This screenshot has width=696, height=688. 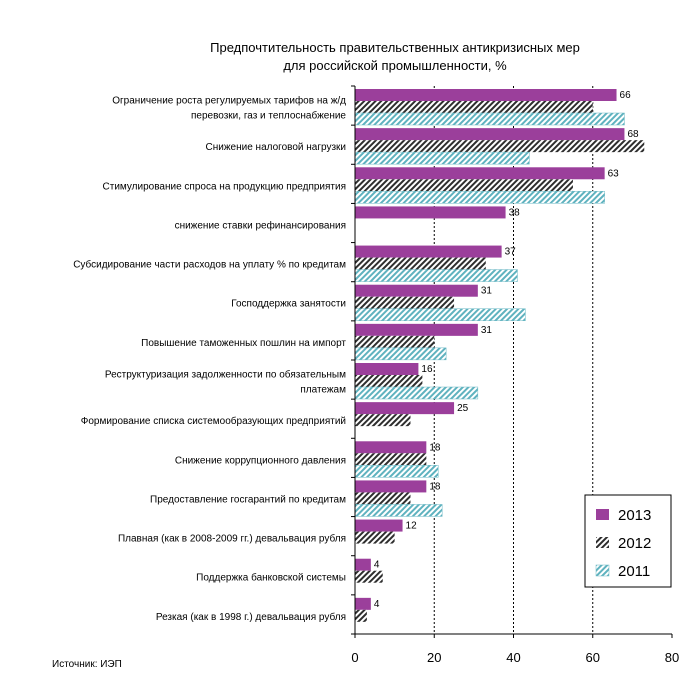 I want to click on legend-label-2012: 2012, so click(x=634, y=543).